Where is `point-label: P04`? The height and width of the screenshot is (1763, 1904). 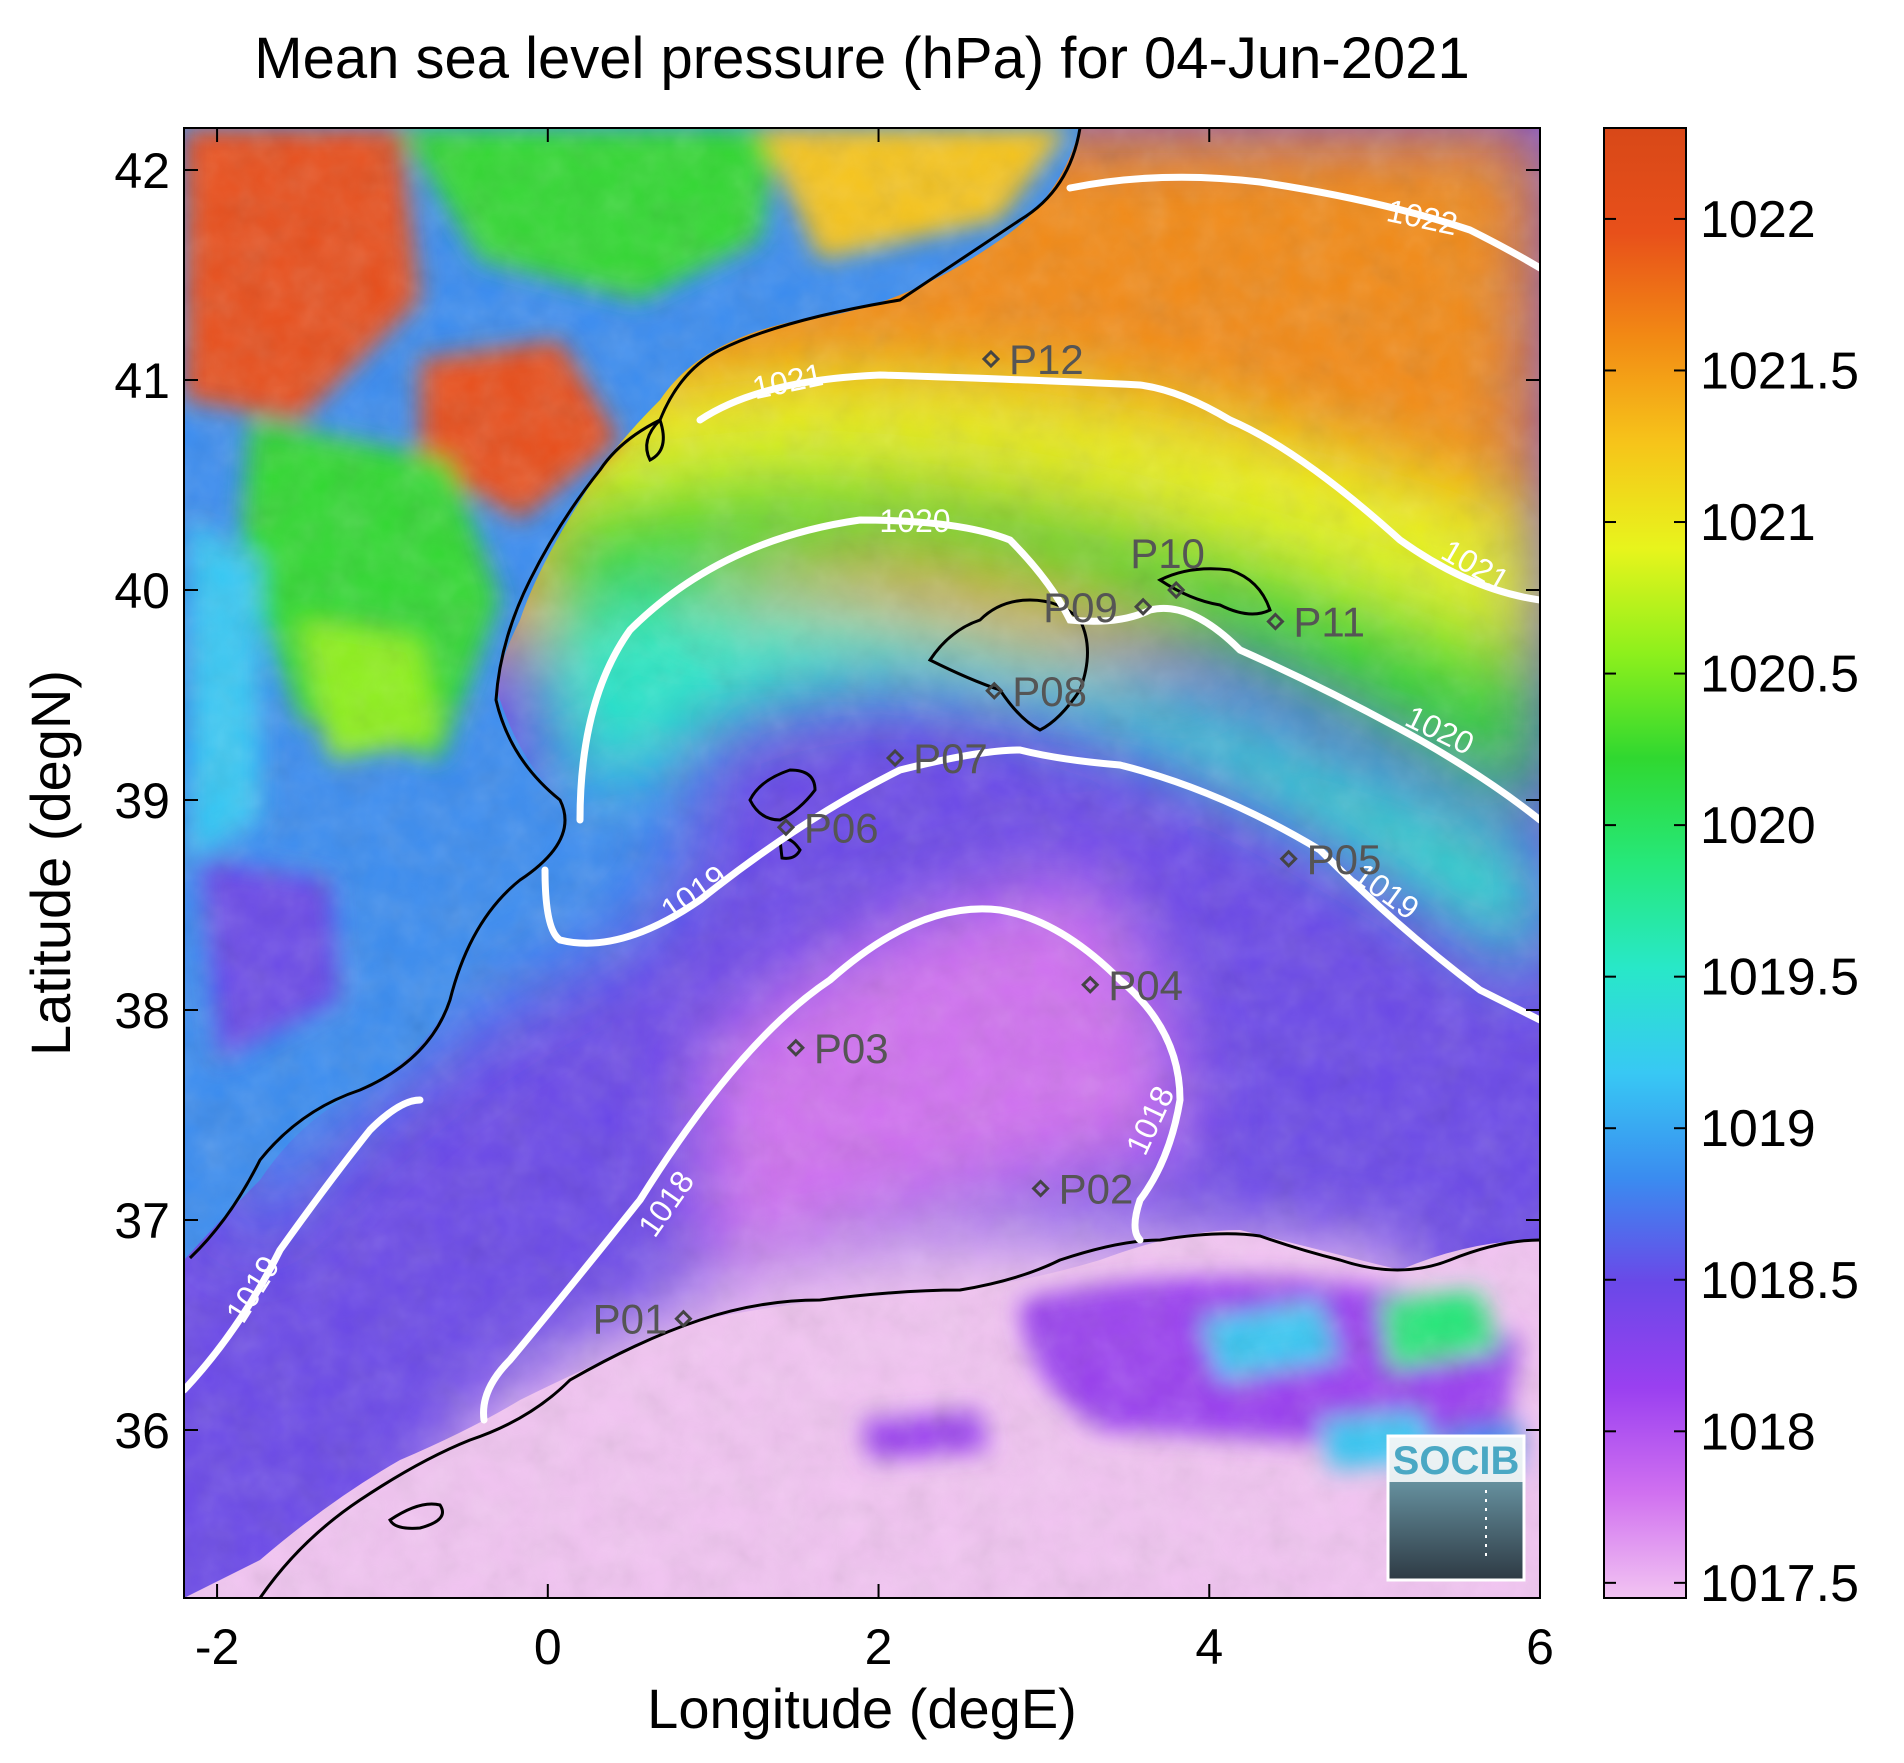 point-label: P04 is located at coordinates (1145, 985).